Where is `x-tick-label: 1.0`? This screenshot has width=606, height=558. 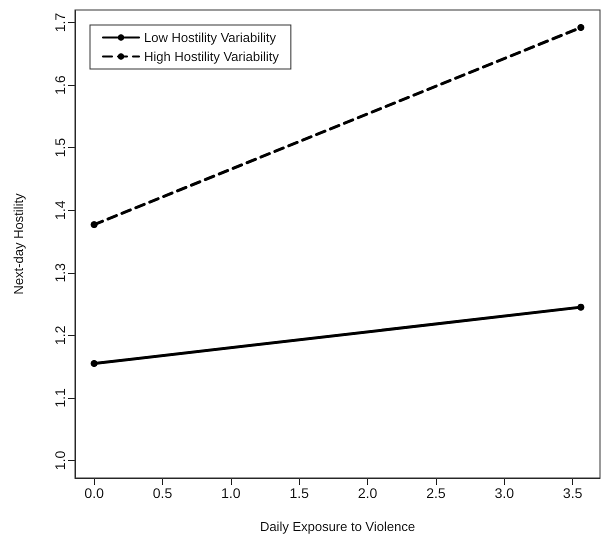 x-tick-label: 1.0 is located at coordinates (231, 493).